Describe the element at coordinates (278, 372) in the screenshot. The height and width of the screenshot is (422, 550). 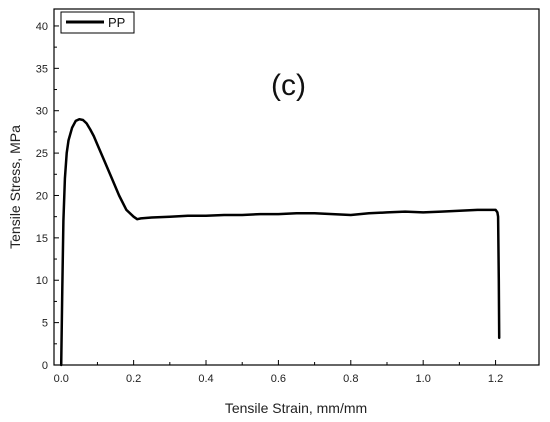
I see `x-axis: 0.0 0.2 0.4 0.6 0.8 1.0 1.2` at that location.